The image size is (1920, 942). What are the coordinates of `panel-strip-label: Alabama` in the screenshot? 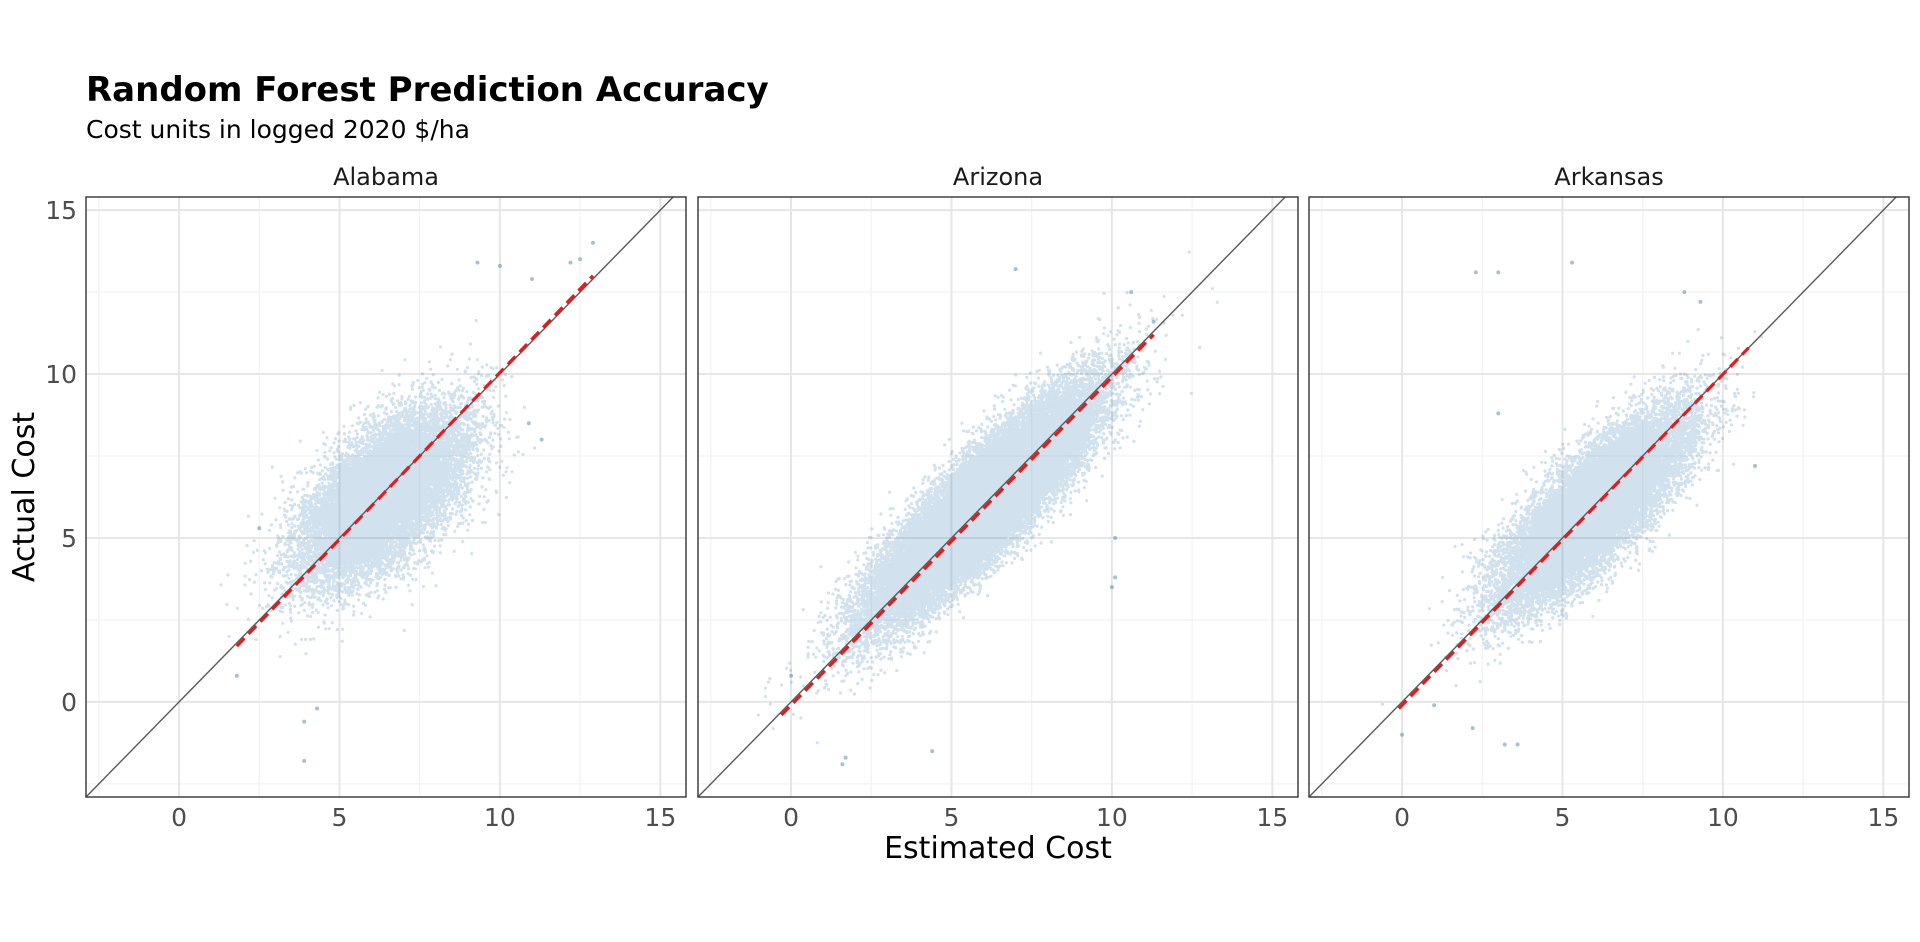 It's located at (386, 177).